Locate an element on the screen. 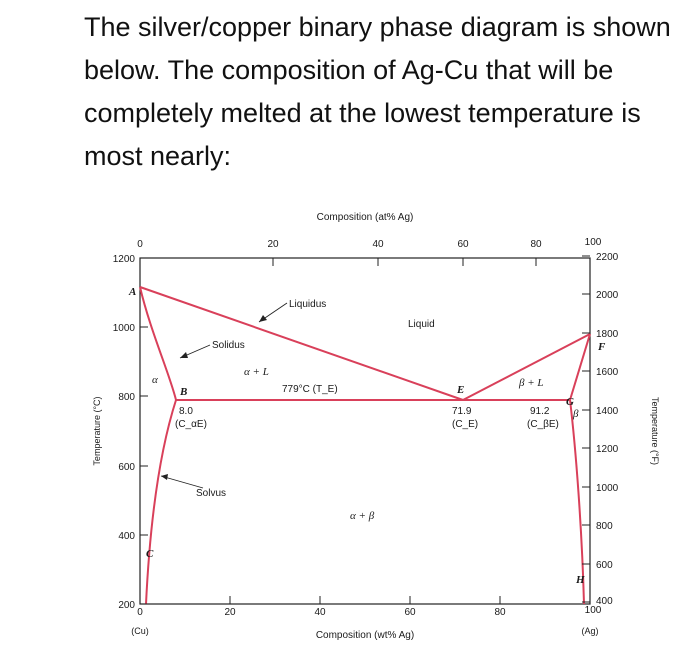 Image resolution: width=700 pixels, height=659 pixels. solvus-callout-label: Solvus is located at coordinates (211, 493).